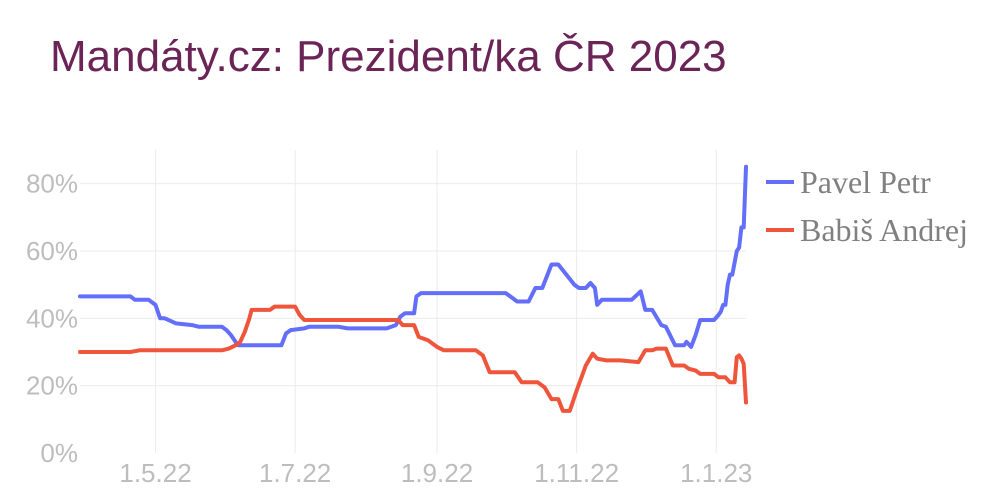  What do you see at coordinates (295, 473) in the screenshot?
I see `x-tick-label: 1.7.22` at bounding box center [295, 473].